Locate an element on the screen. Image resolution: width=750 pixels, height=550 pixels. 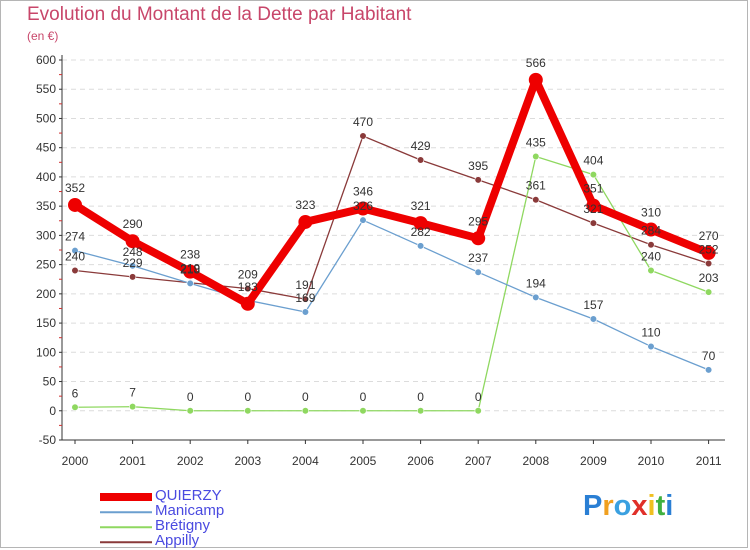
data-label: 310 is located at coordinates (651, 213).